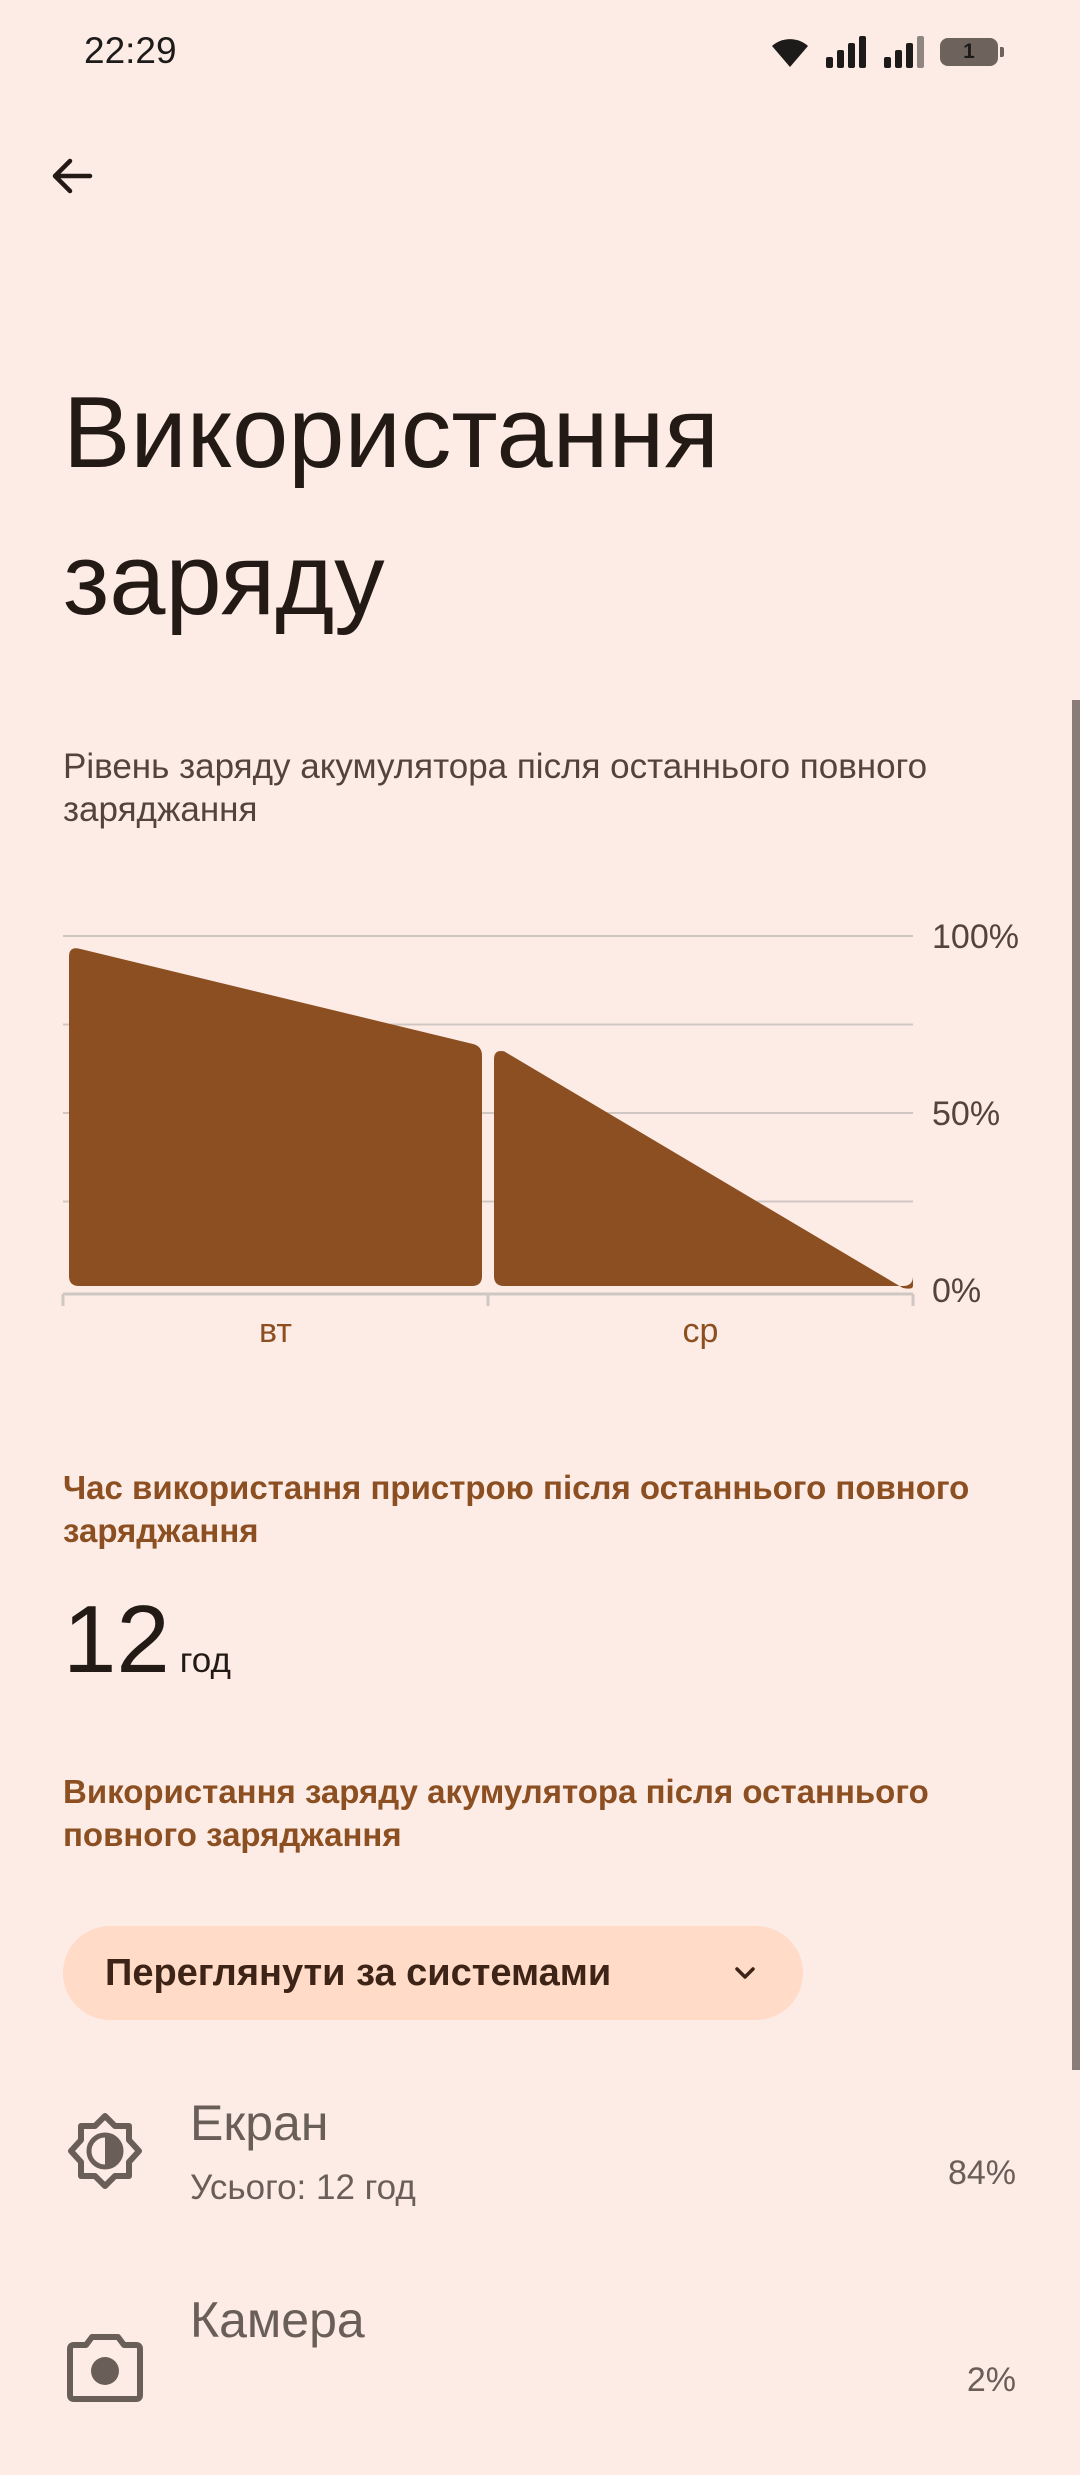 The height and width of the screenshot is (2475, 1080). Describe the element at coordinates (540, 2175) in the screenshot. I see `usage-item-screen: Екран Усього: 12 год 84%` at that location.